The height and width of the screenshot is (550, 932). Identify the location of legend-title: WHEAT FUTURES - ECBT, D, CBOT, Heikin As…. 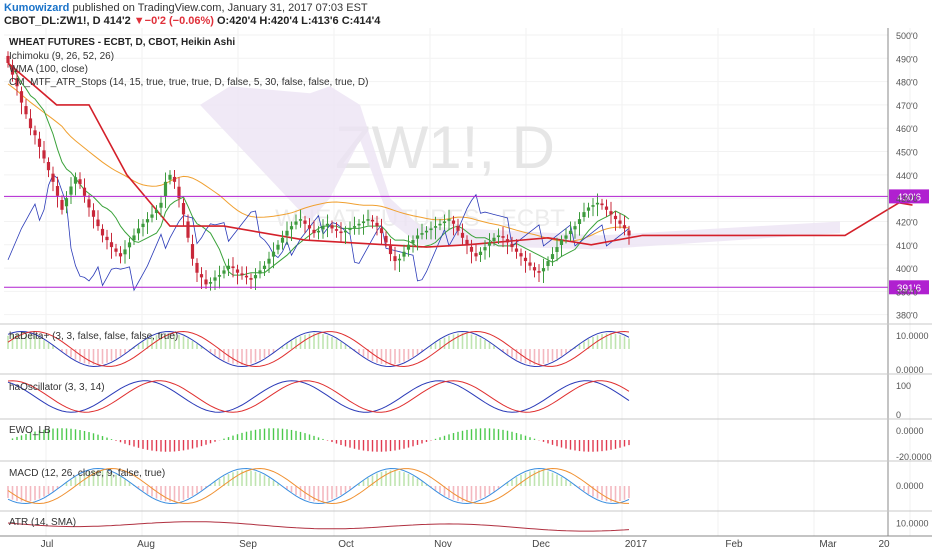
(122, 42).